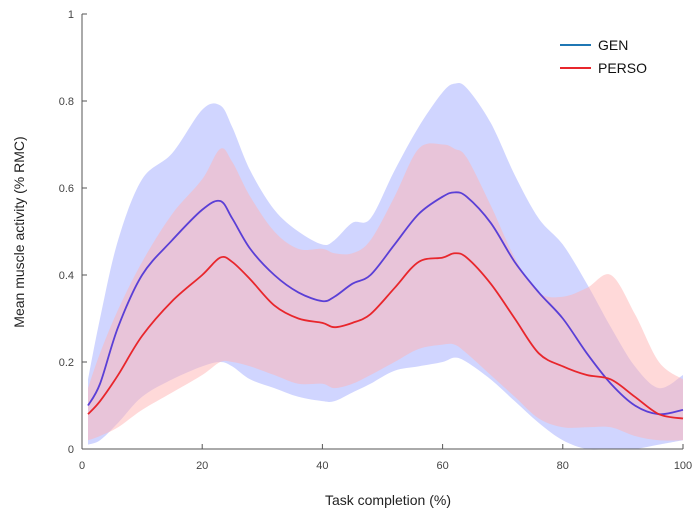 Image resolution: width=695 pixels, height=516 pixels. I want to click on y-axis-title: Mean muscle activity (% RMC), so click(19, 231).